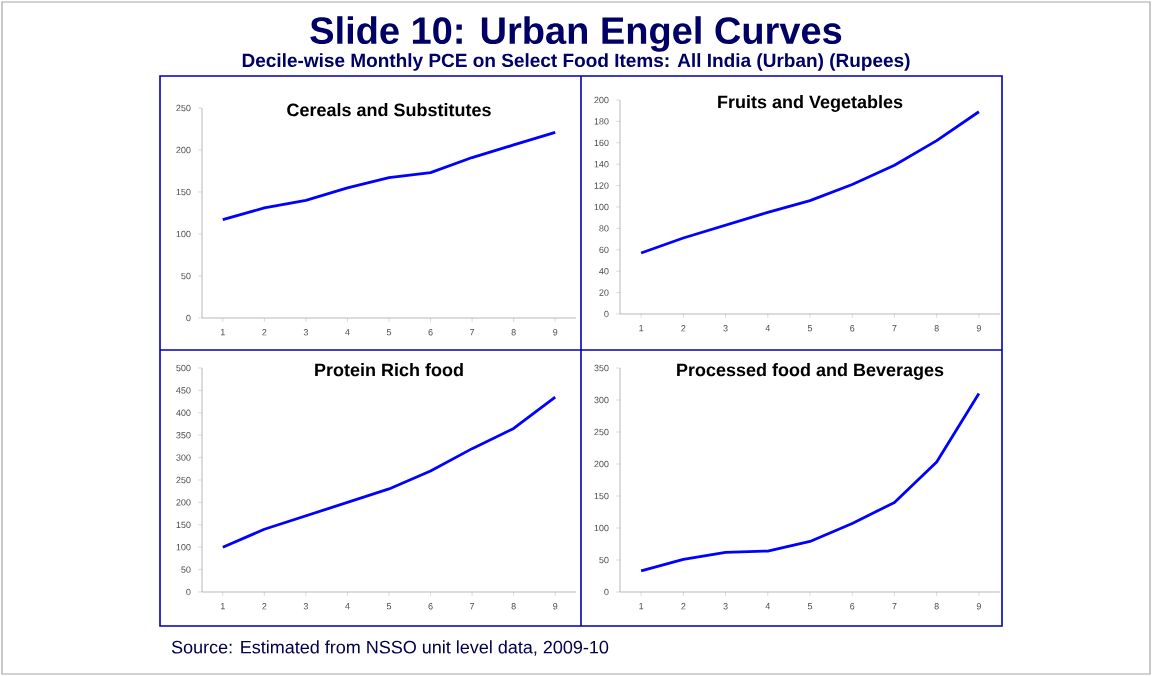 This screenshot has height=676, width=1152. What do you see at coordinates (810, 371) in the screenshot?
I see `chart-title: Processed food and Beverages` at bounding box center [810, 371].